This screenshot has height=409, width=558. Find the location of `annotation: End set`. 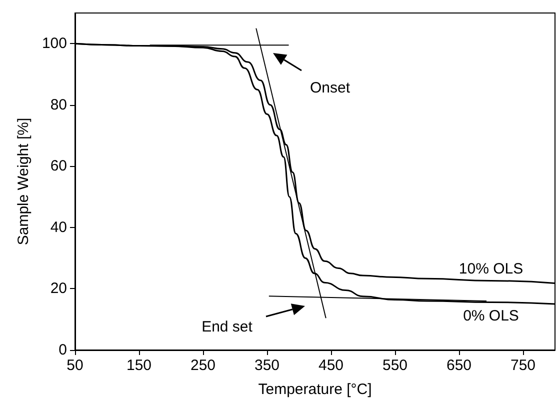

annotation: End set is located at coordinates (228, 327).